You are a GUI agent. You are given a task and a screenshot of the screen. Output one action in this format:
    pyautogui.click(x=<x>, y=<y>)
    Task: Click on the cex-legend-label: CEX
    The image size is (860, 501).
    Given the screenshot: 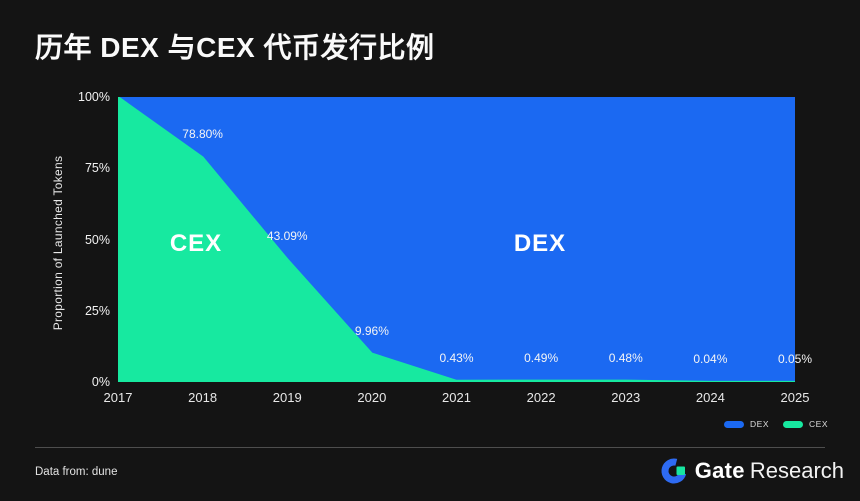 What is the action you would take?
    pyautogui.click(x=818, y=424)
    